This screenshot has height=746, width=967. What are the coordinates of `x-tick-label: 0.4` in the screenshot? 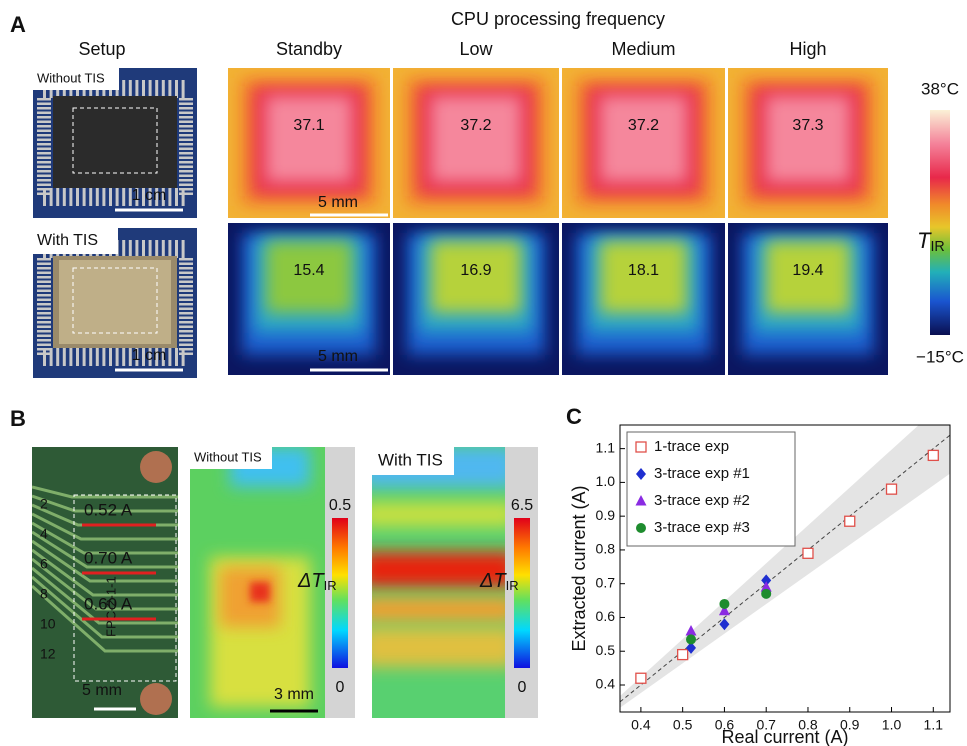 It's located at (641, 725).